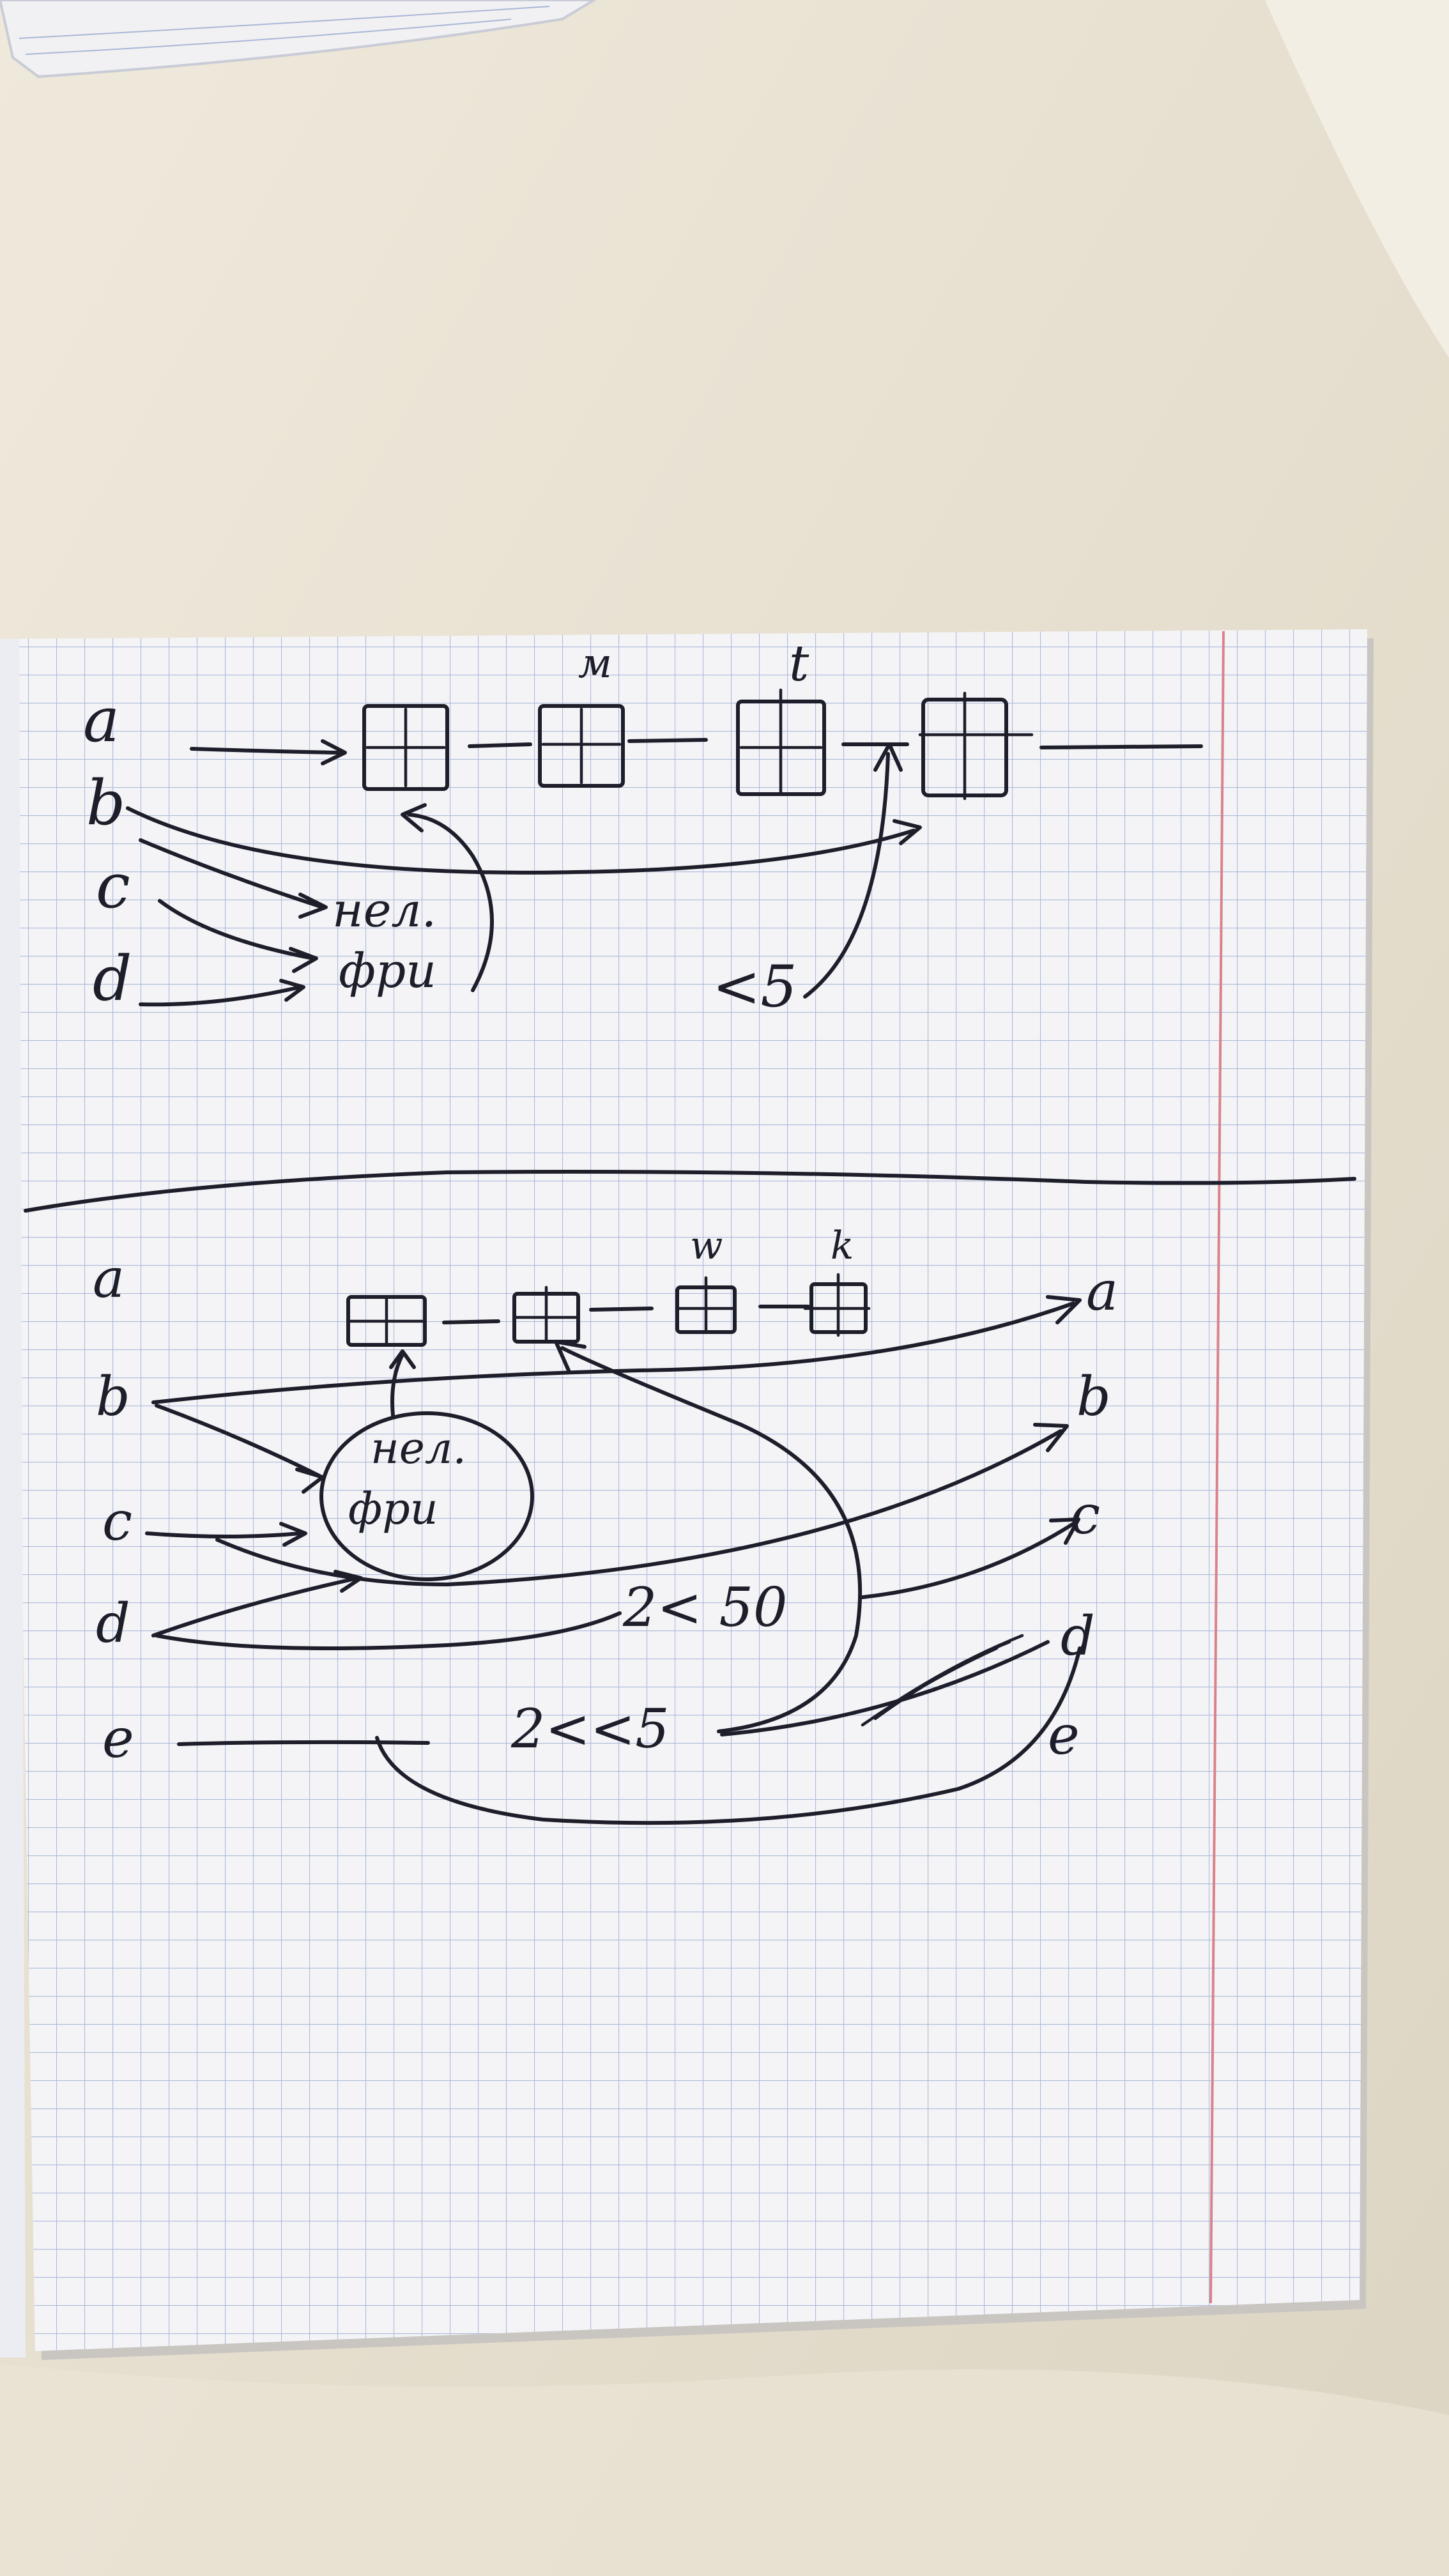 The width and height of the screenshot is (1449, 2576). What do you see at coordinates (298, 39) in the screenshot?
I see `top-notebook-corner` at bounding box center [298, 39].